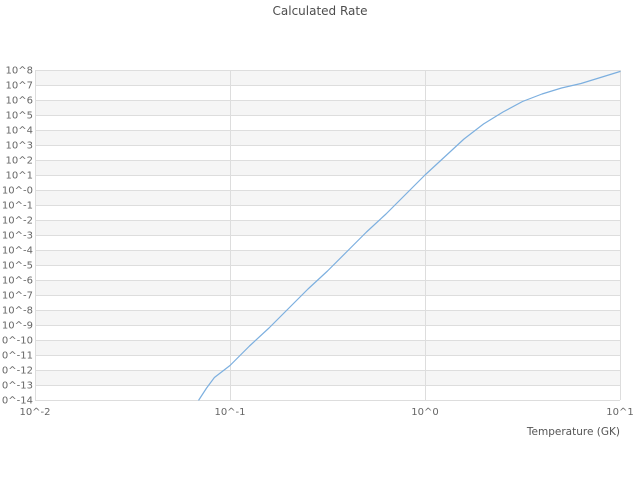 Image resolution: width=640 pixels, height=480 pixels. What do you see at coordinates (19, 71) in the screenshot?
I see `y-tick-label: 10^8` at bounding box center [19, 71].